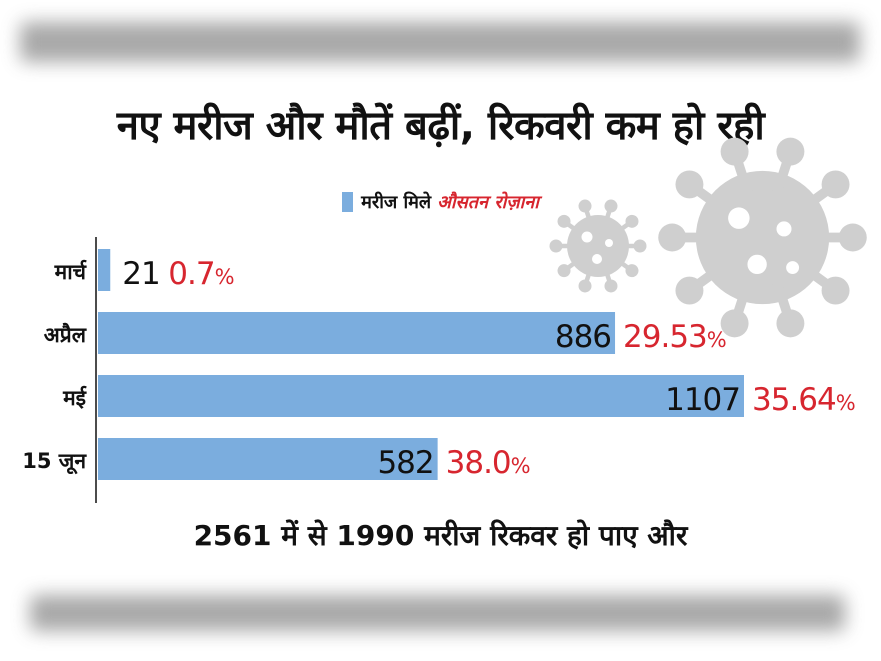  Describe the element at coordinates (440, 126) in the screenshot. I see `chart-title: नए मरीज और मौतें बढ़ीं, रिकवरी कम हो रही` at that location.